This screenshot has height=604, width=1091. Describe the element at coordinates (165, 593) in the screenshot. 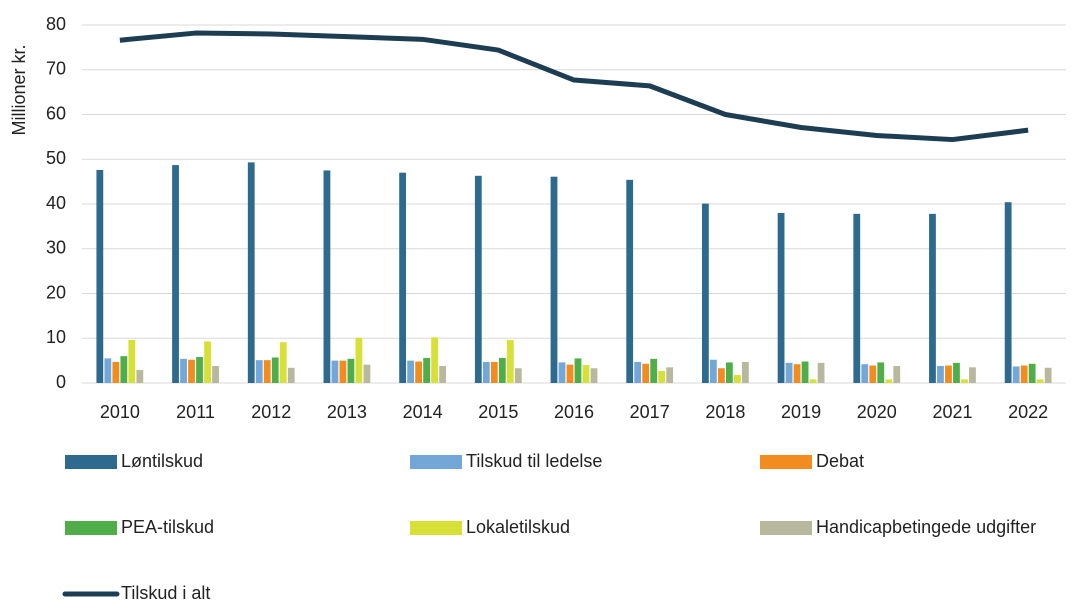

I see `legend-label: Tilskud i alt` at that location.